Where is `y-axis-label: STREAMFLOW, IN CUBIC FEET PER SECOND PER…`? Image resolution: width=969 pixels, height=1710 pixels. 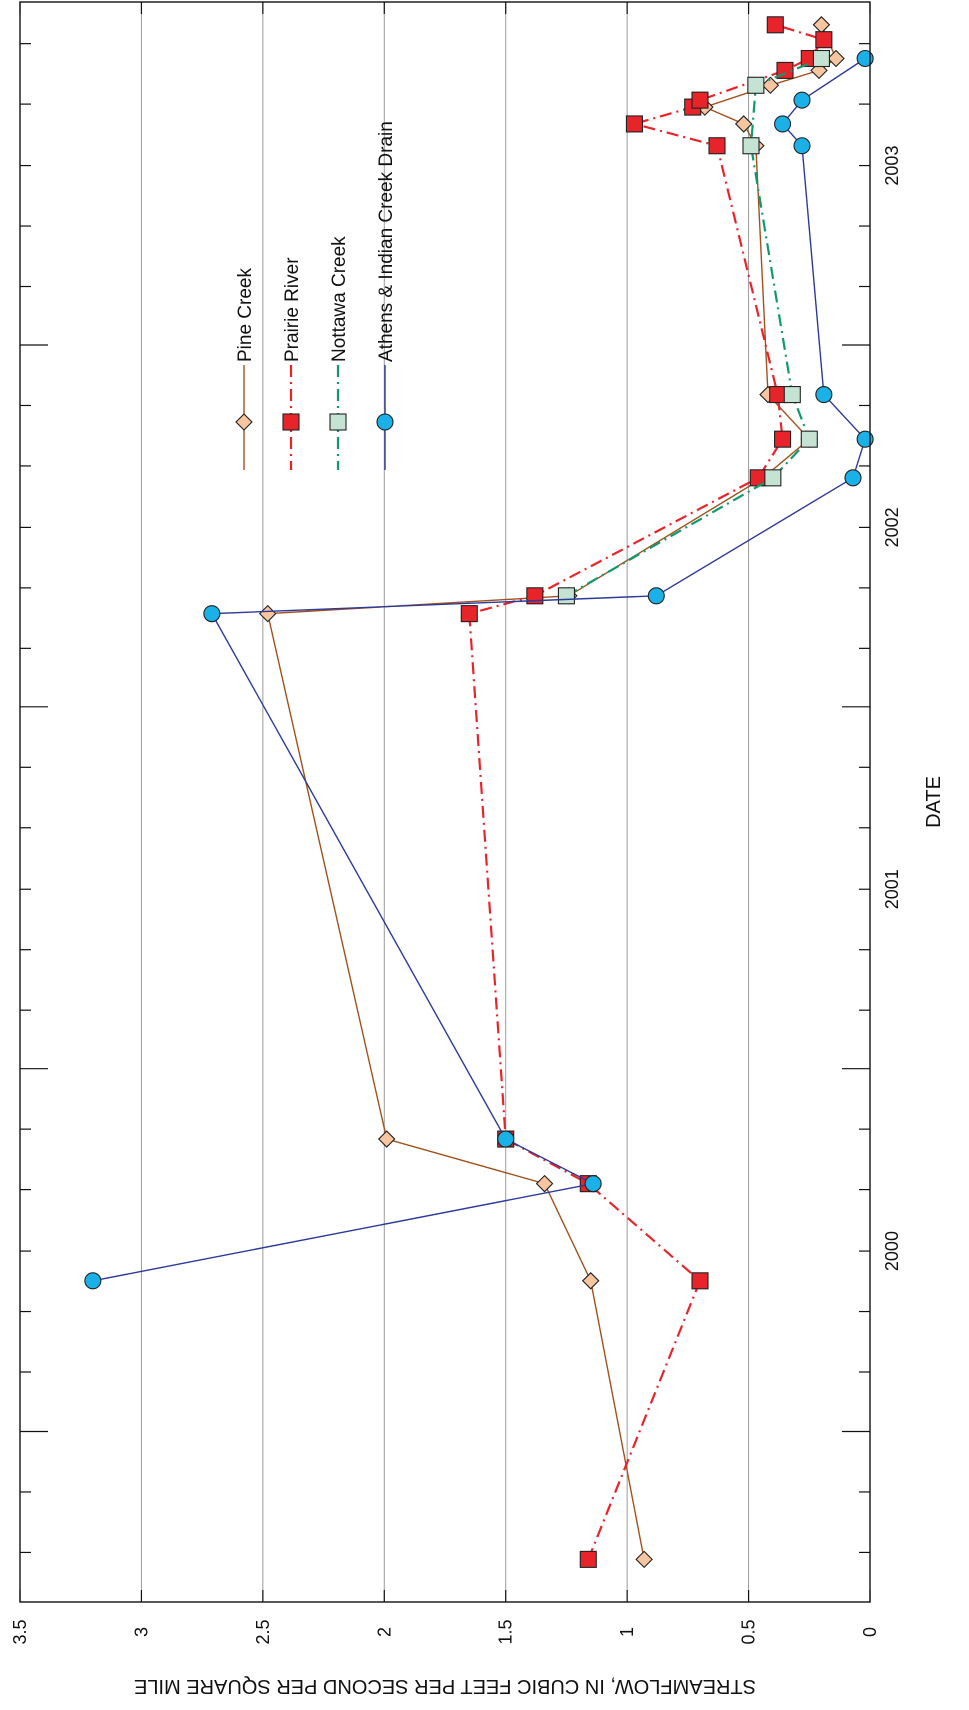 y-axis-label: STREAMFLOW, IN CUBIC FEET PER SECOND PER… is located at coordinates (445, 1686).